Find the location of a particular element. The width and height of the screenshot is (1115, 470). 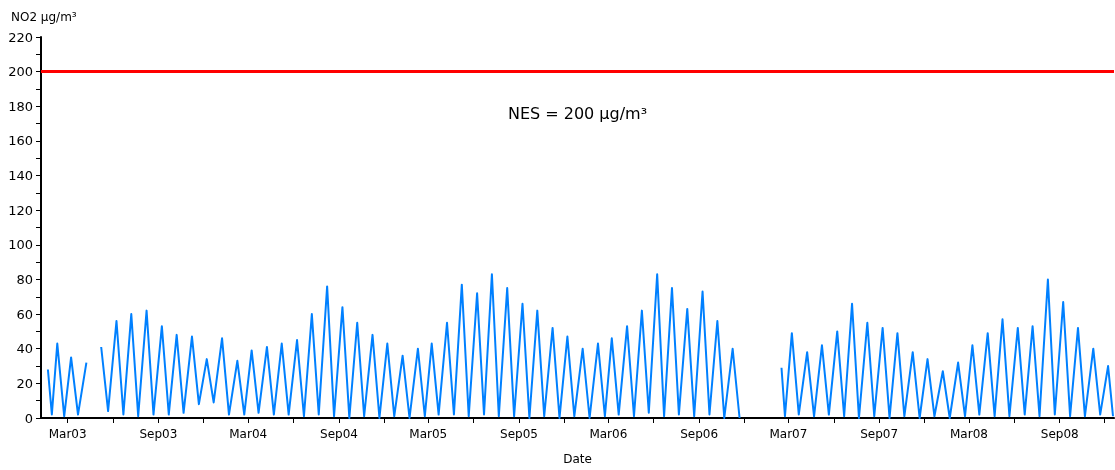

x-tick-label: Sep05 is located at coordinates (519, 434).